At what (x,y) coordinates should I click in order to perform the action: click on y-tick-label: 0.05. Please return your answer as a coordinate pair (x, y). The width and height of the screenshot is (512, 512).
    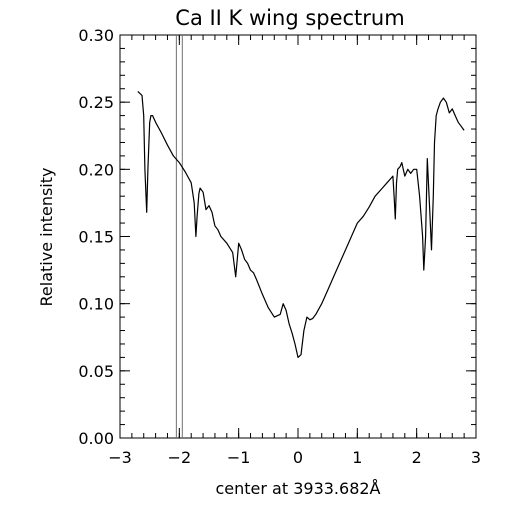
    Looking at the image, I should click on (96, 371).